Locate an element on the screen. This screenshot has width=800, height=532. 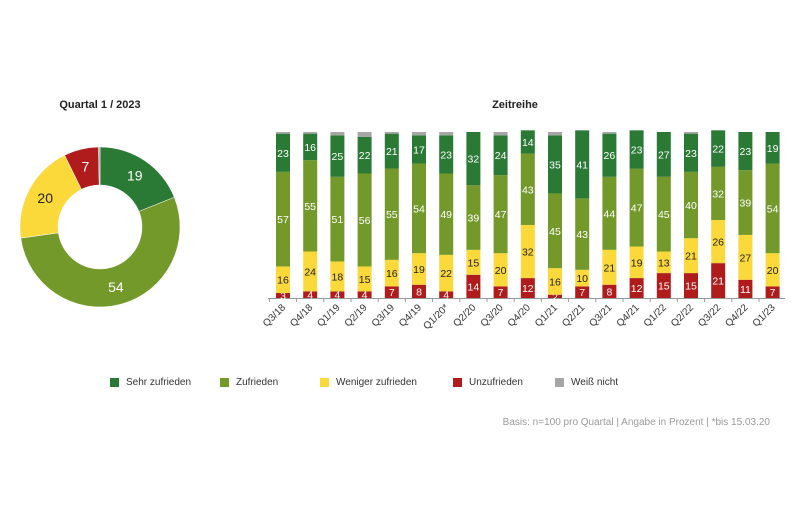
bar-data-label: 55 is located at coordinates (310, 207).